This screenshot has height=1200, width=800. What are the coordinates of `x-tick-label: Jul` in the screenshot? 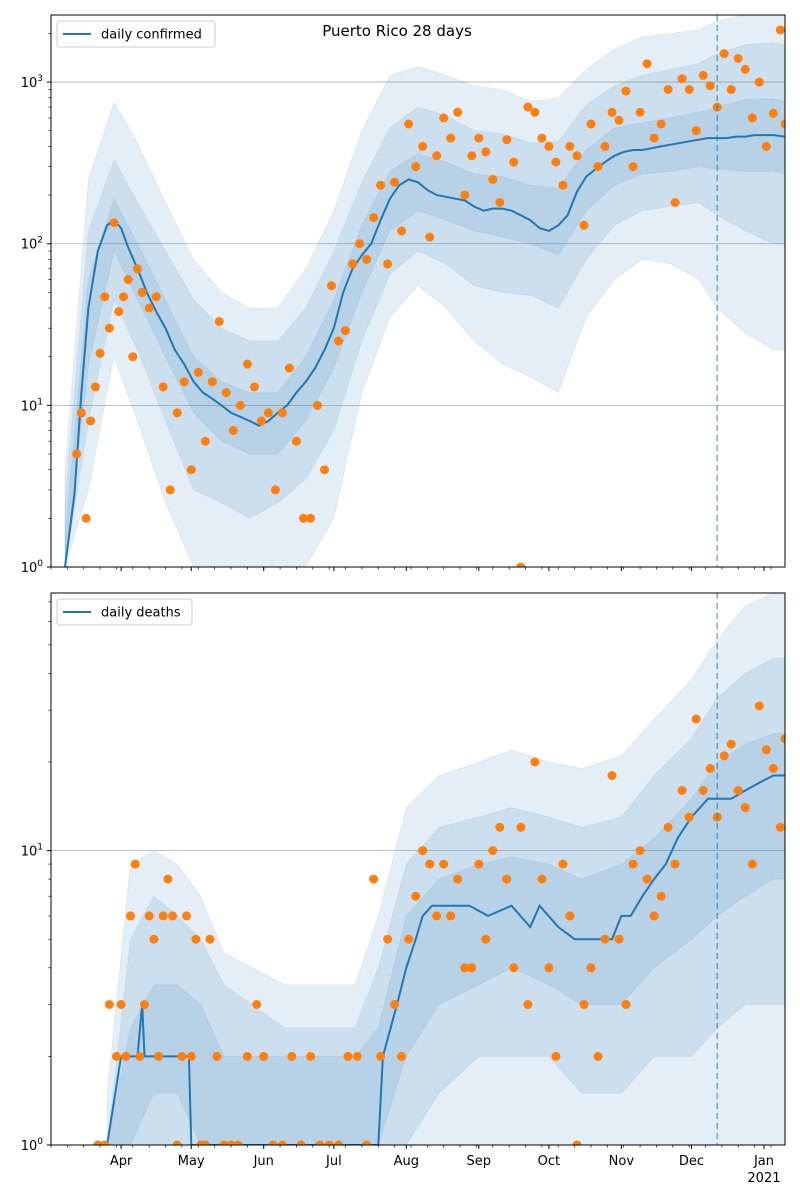 It's located at (333, 1161).